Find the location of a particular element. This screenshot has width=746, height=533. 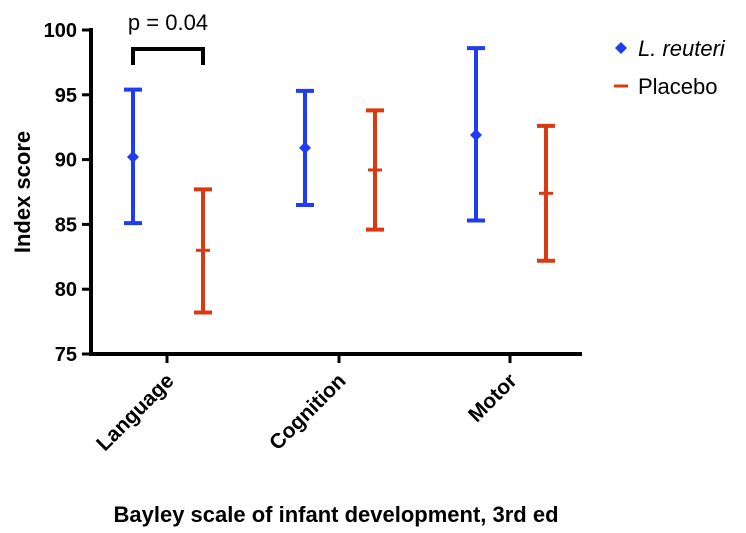

y-axis: 75 80 85 90 95 100 is located at coordinates (68, 193).